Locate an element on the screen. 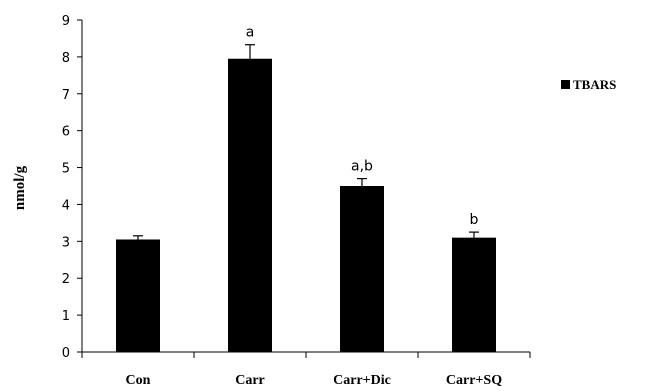 This screenshot has height=392, width=645. significance-label: a,b is located at coordinates (362, 167).